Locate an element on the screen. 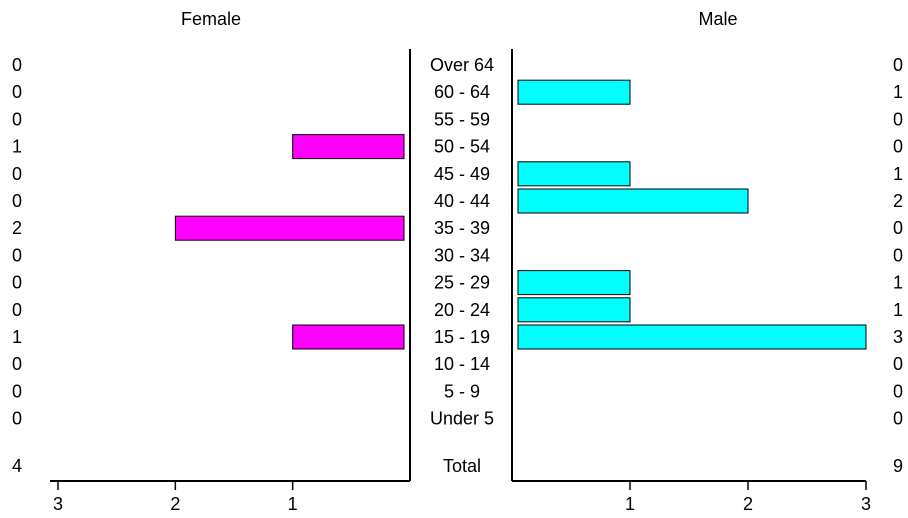 The height and width of the screenshot is (518, 908). male-tick-label: 3 is located at coordinates (866, 504).